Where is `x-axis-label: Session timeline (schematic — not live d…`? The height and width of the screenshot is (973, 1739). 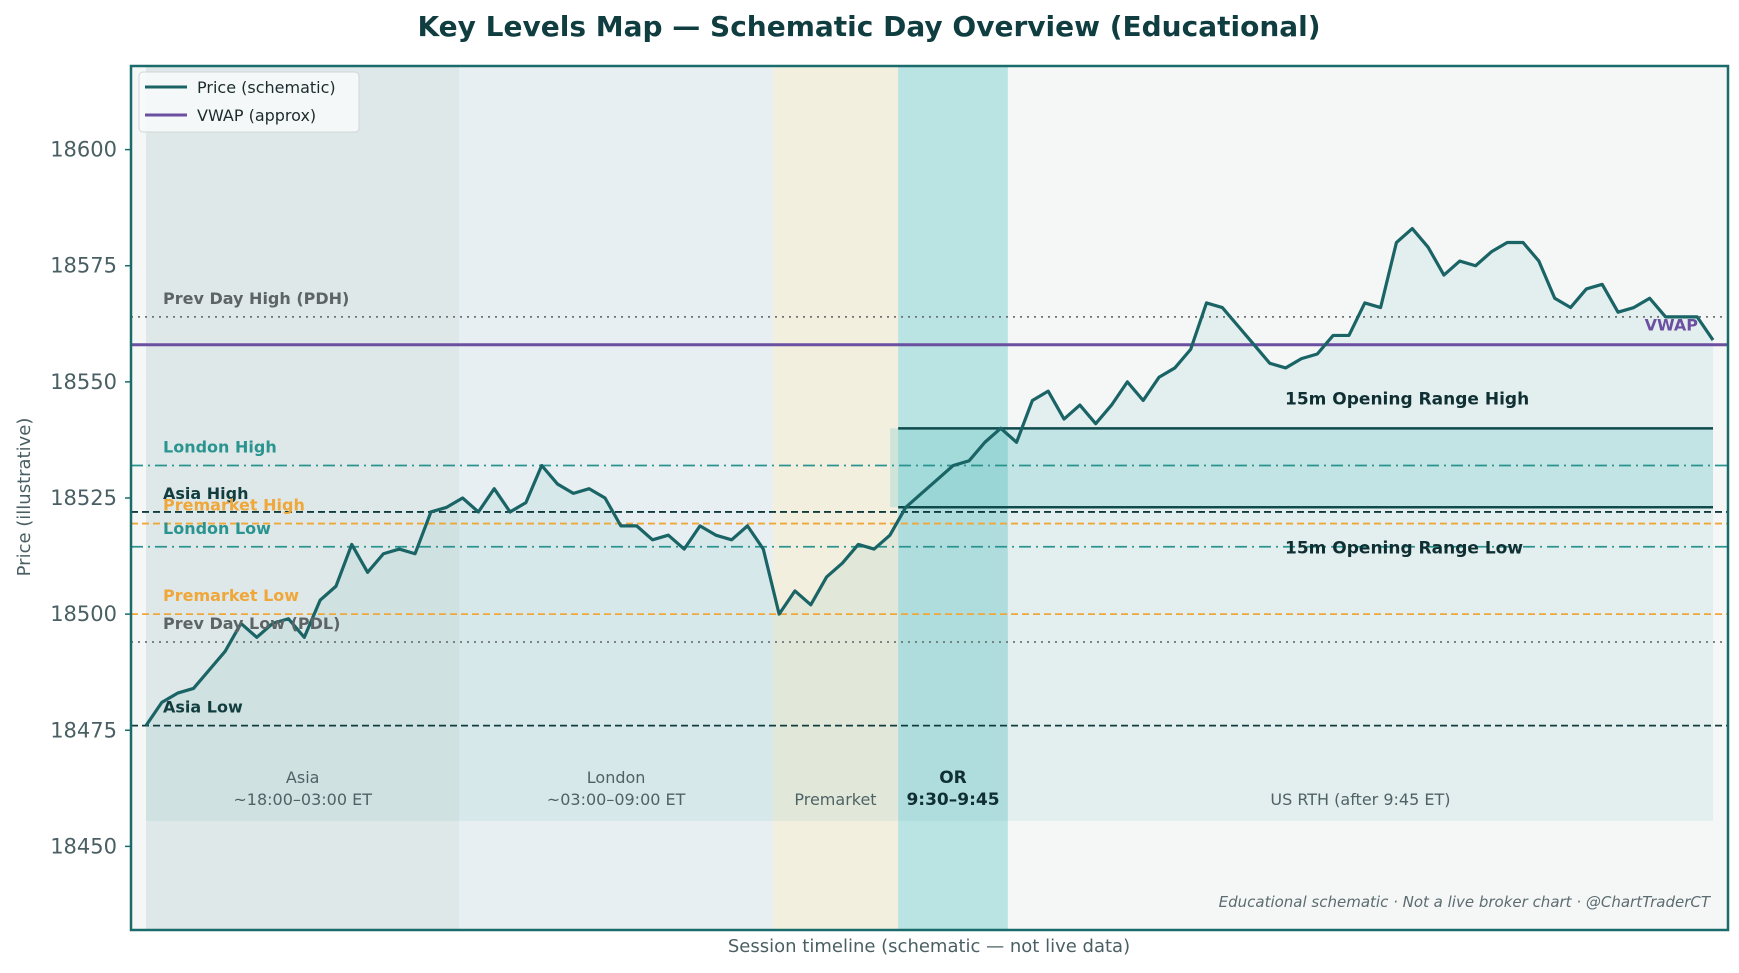
x-axis-label: Session timeline (schematic — not live d… is located at coordinates (929, 946).